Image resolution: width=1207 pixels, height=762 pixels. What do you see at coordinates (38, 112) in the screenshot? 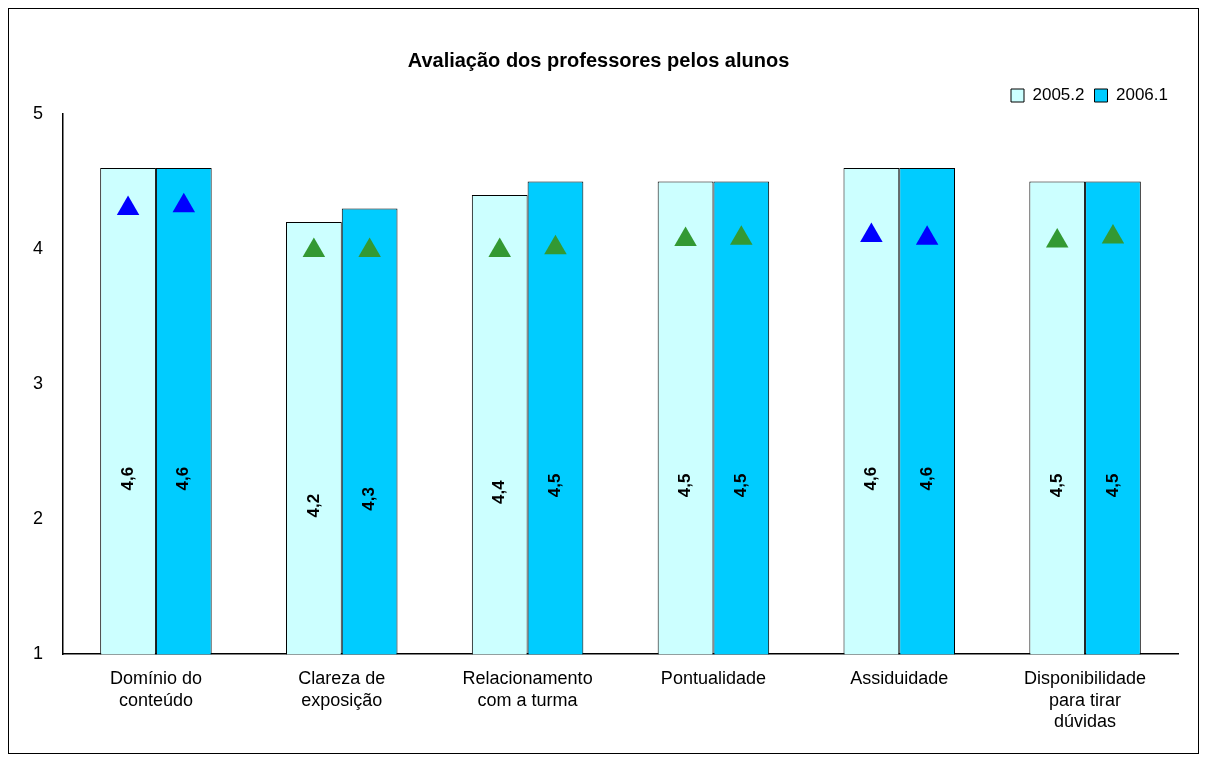
I see `y-tick-label: 5` at bounding box center [38, 112].